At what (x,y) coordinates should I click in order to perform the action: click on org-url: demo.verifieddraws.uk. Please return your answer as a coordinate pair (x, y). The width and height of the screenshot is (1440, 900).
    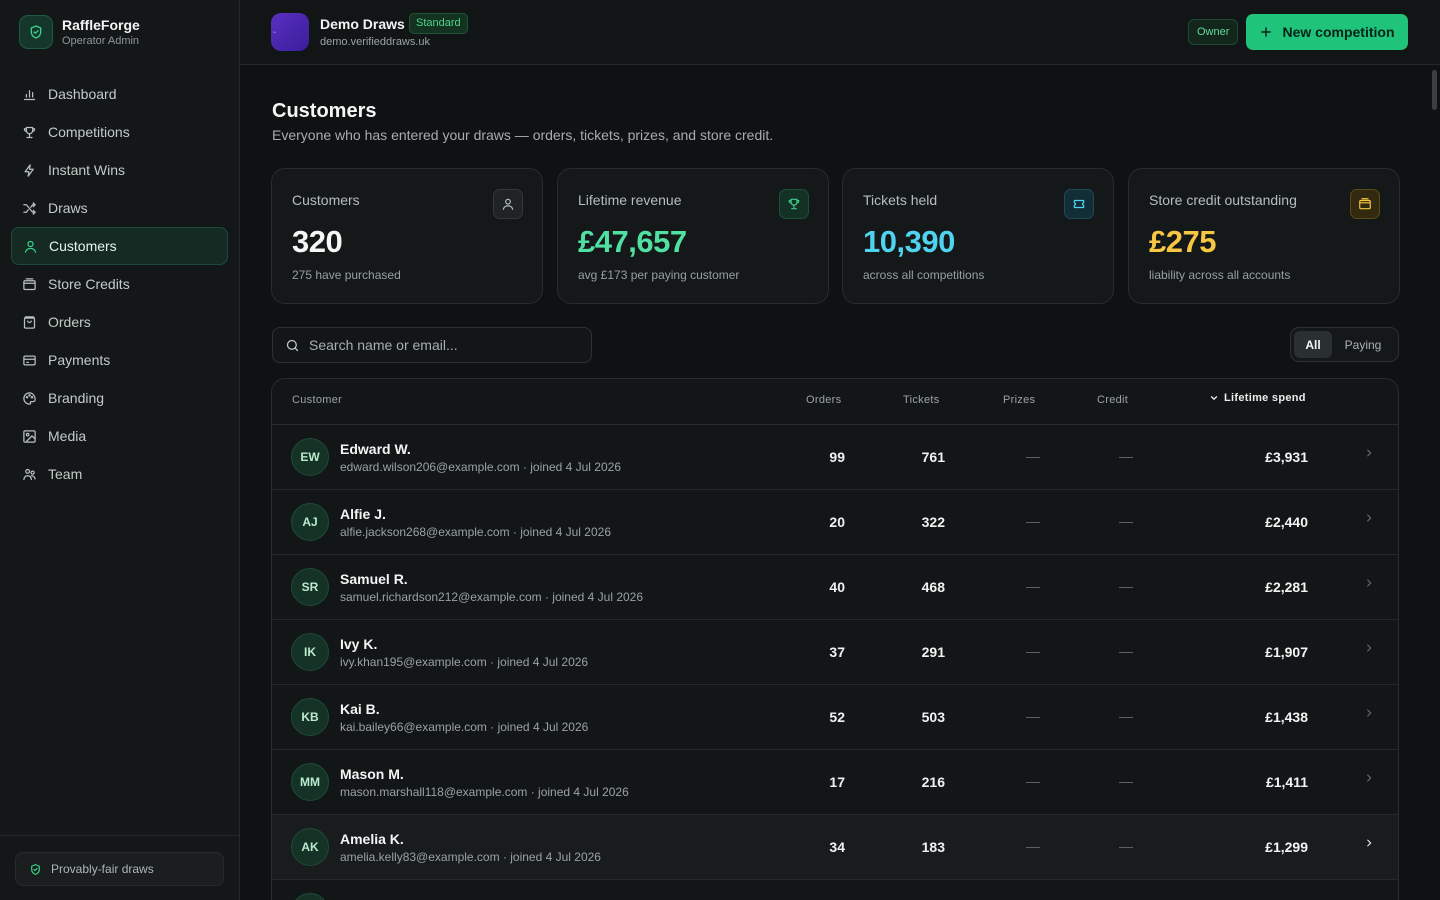
    Looking at the image, I should click on (375, 42).